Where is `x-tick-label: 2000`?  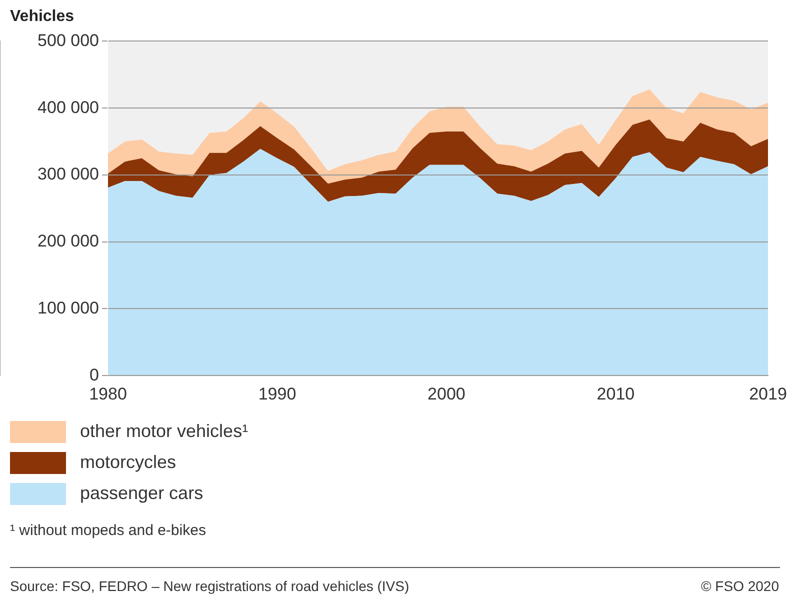 x-tick-label: 2000 is located at coordinates (447, 394).